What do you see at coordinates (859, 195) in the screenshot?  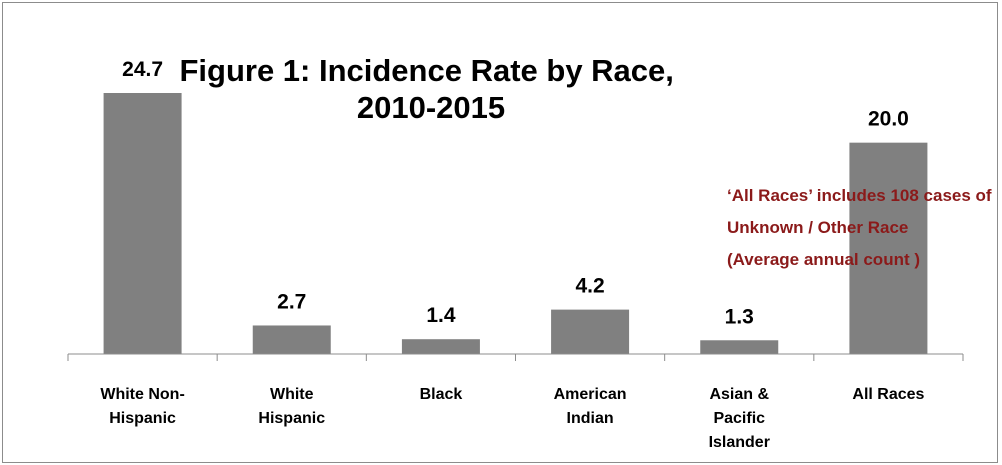 I see `annotation-line-1: ‘All Races’ includes 108 cases of` at bounding box center [859, 195].